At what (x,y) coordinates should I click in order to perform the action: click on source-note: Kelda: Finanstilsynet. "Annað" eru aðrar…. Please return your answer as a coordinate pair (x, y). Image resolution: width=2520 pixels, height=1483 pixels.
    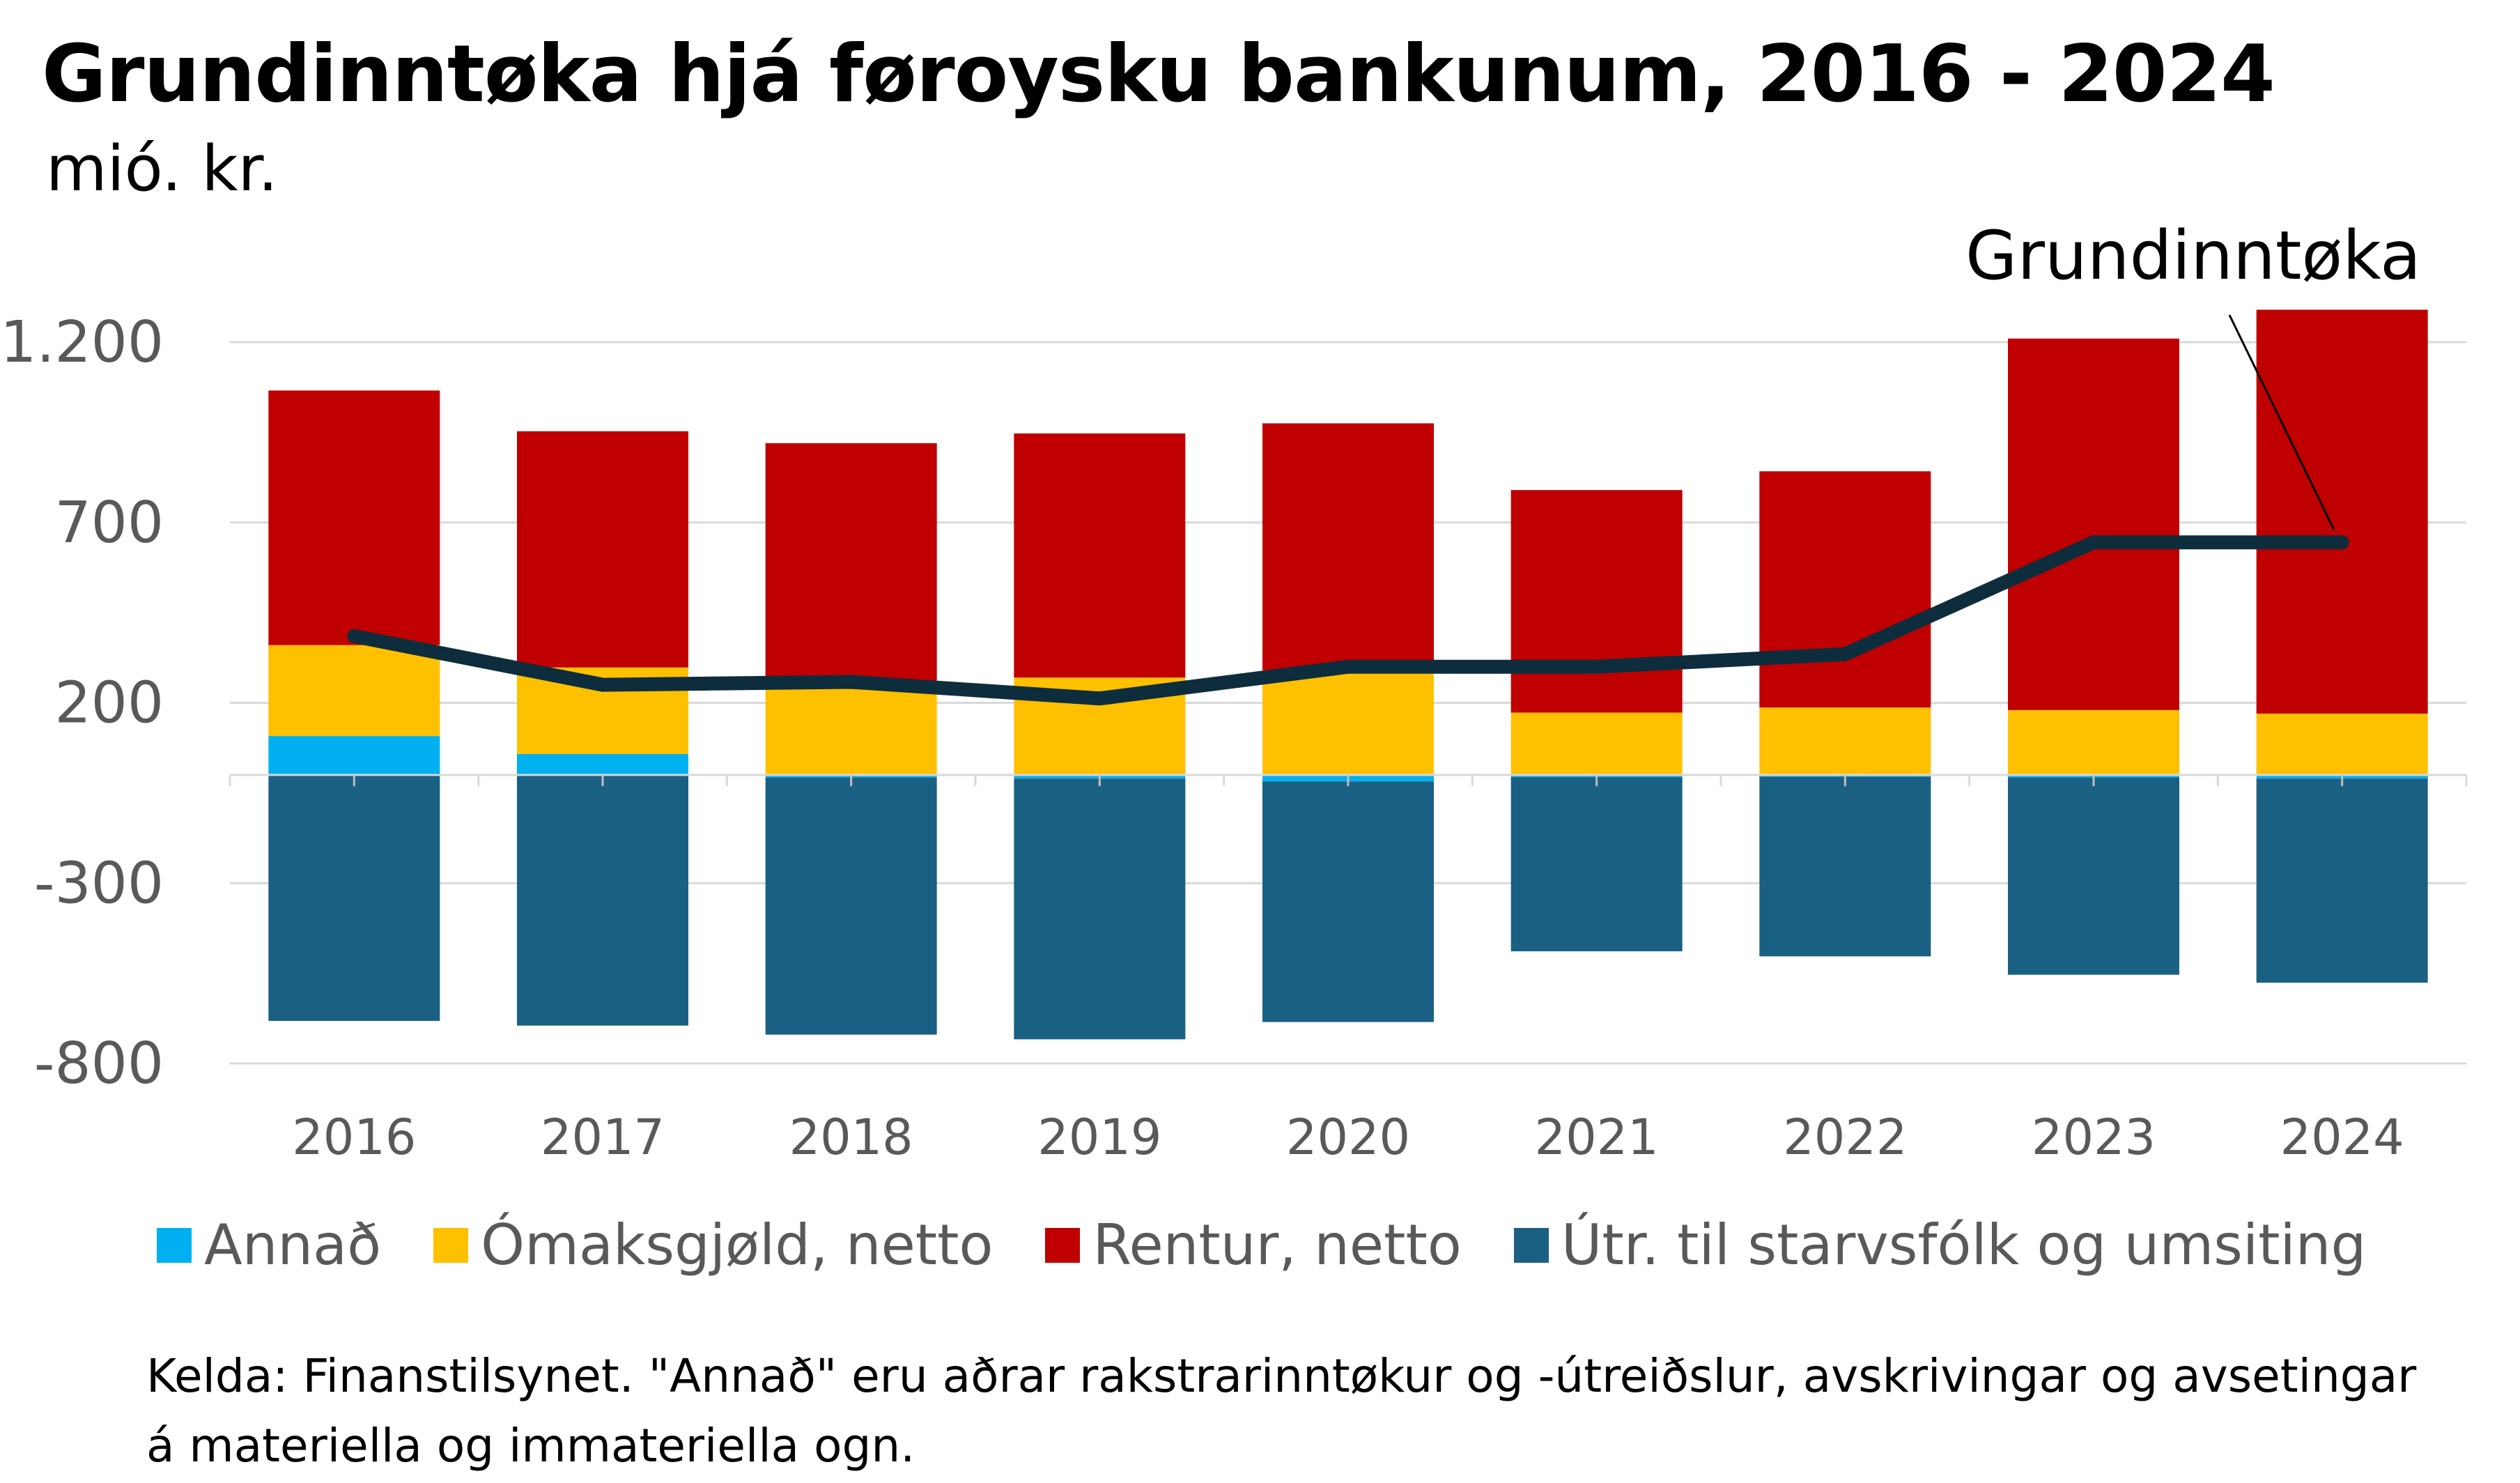
    Looking at the image, I should click on (1281, 1411).